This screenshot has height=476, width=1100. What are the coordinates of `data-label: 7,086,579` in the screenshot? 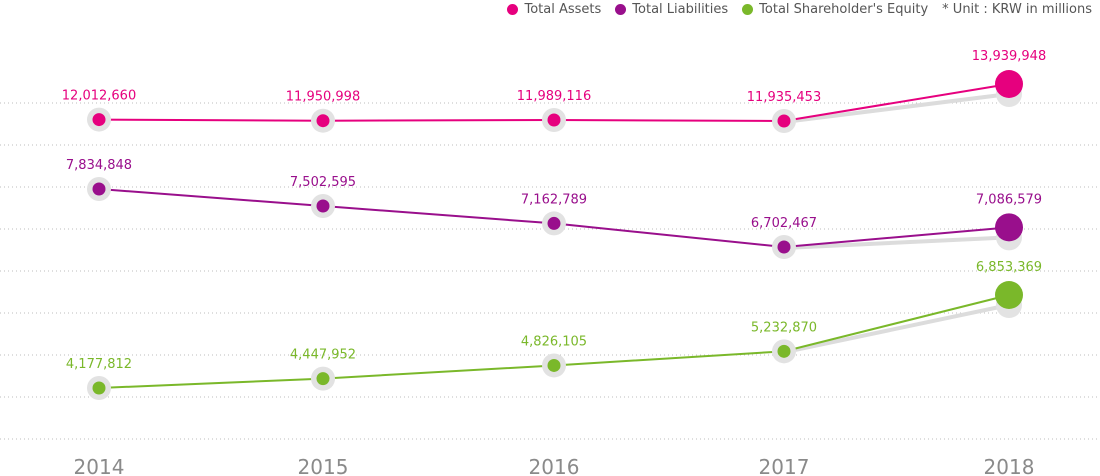 It's located at (1009, 199).